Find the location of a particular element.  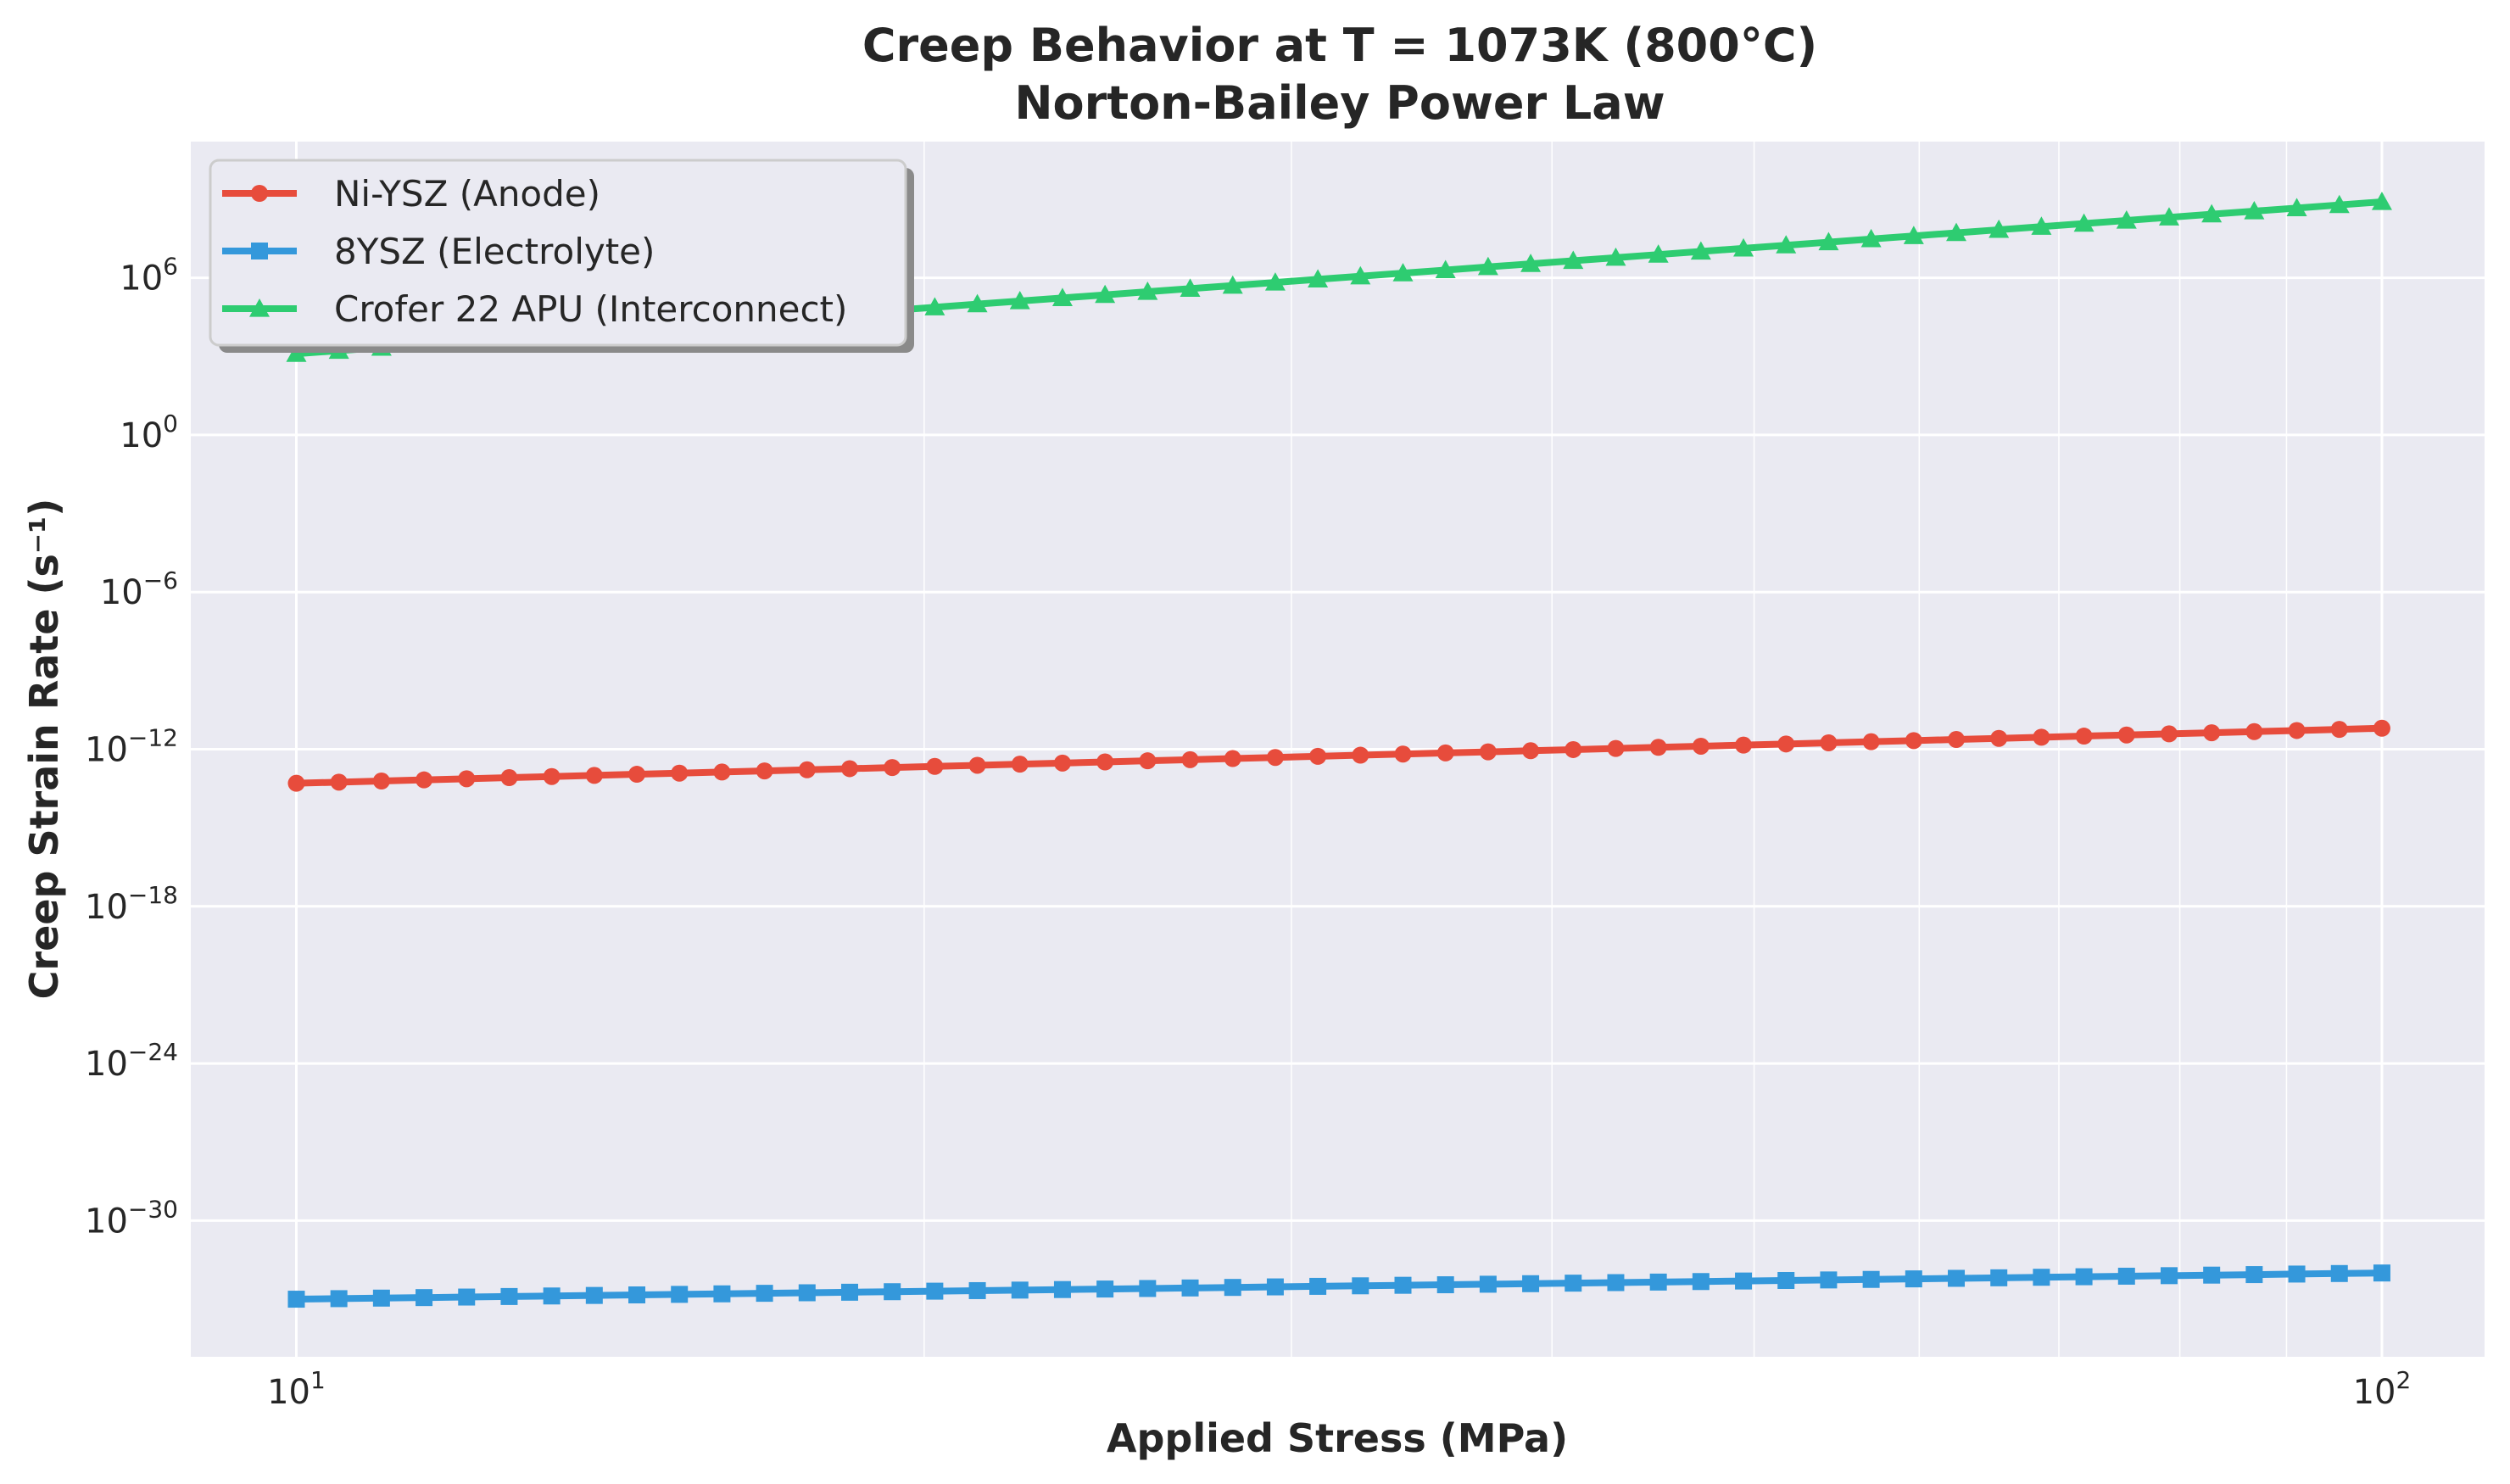

legend-box is located at coordinates (558, 253).